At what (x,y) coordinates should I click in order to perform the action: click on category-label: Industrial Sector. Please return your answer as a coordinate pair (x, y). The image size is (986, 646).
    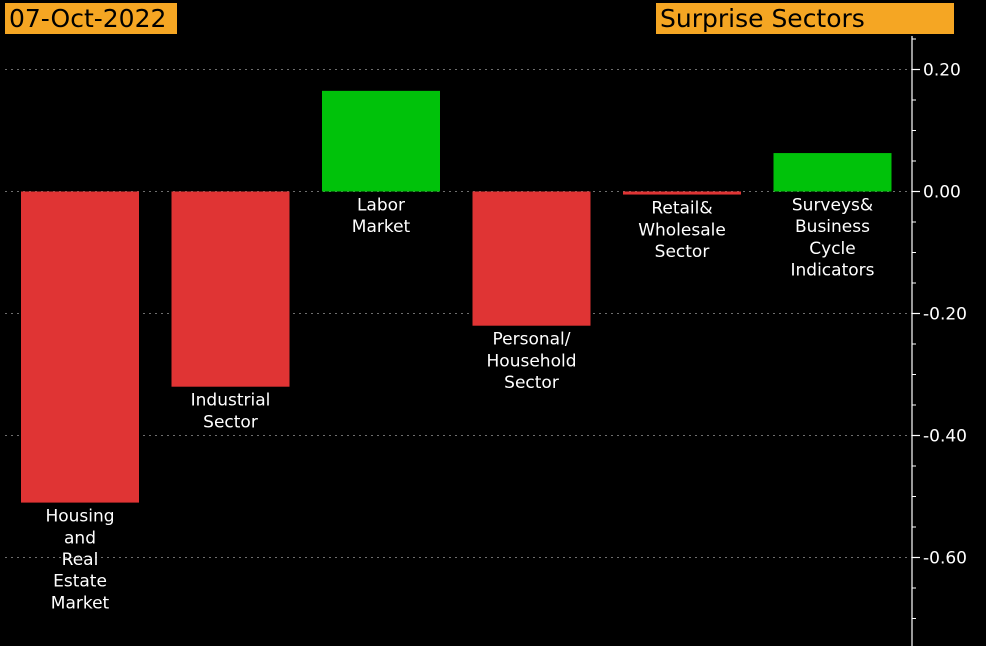
    Looking at the image, I should click on (231, 412).